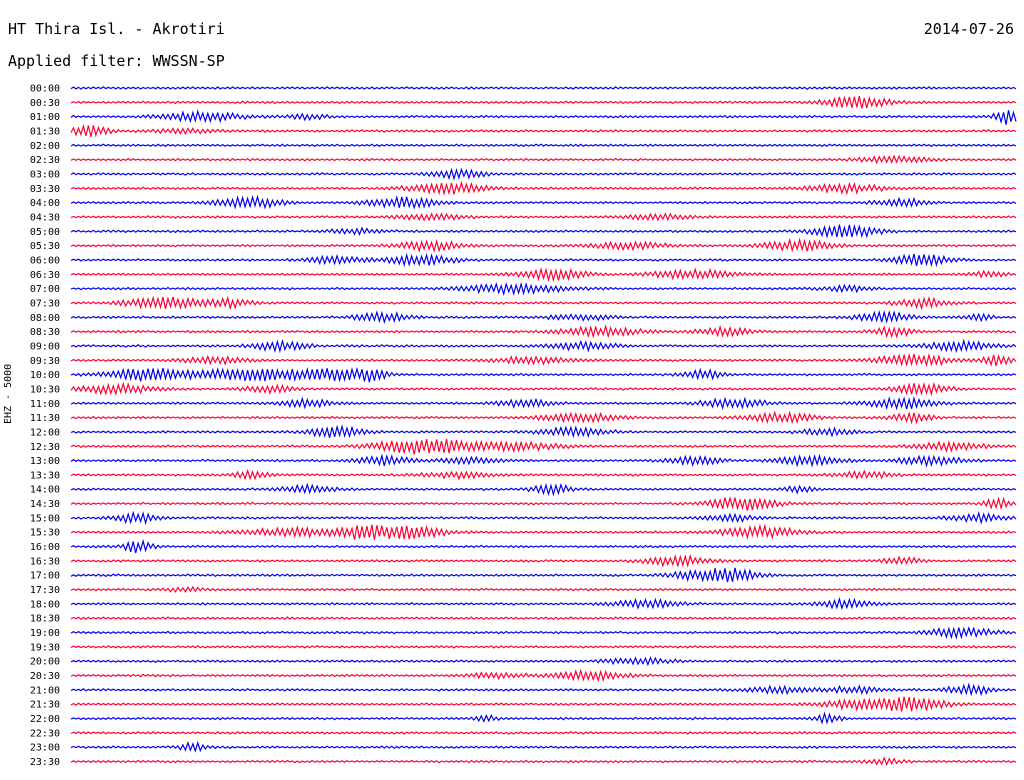 The image size is (1024, 780). What do you see at coordinates (45, 203) in the screenshot?
I see `tick-label-0400: 04:00` at bounding box center [45, 203].